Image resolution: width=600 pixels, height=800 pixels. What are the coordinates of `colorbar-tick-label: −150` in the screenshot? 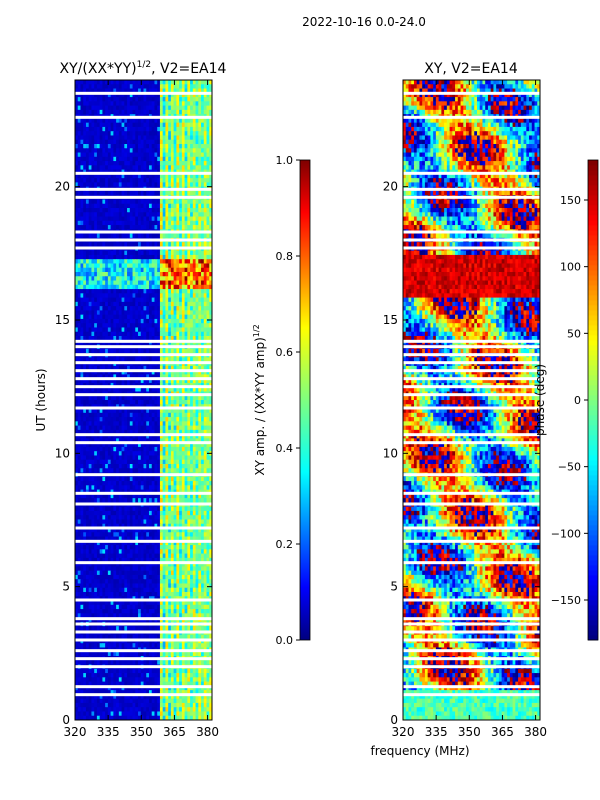 It's located at (566, 600).